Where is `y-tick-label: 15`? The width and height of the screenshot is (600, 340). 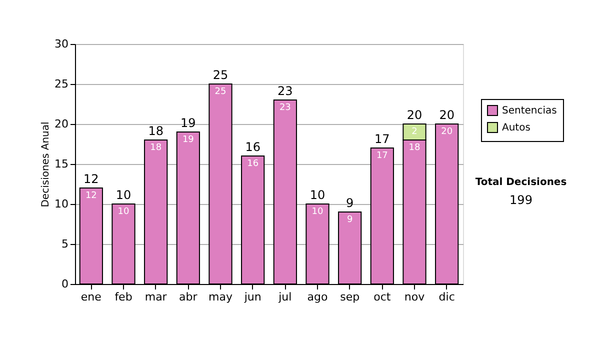
y-tick-label: 15 is located at coordinates (61, 164).